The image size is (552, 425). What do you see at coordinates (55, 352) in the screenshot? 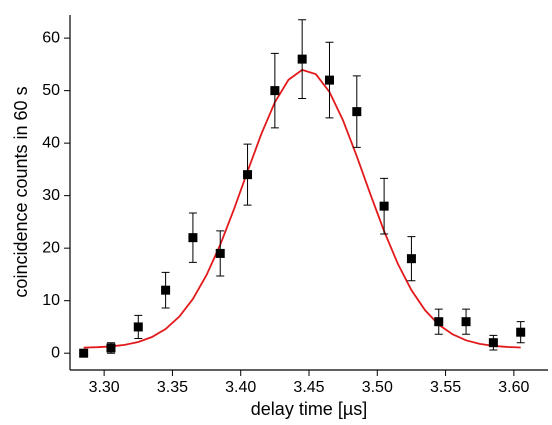
I see `y-tick-label: 0` at bounding box center [55, 352].